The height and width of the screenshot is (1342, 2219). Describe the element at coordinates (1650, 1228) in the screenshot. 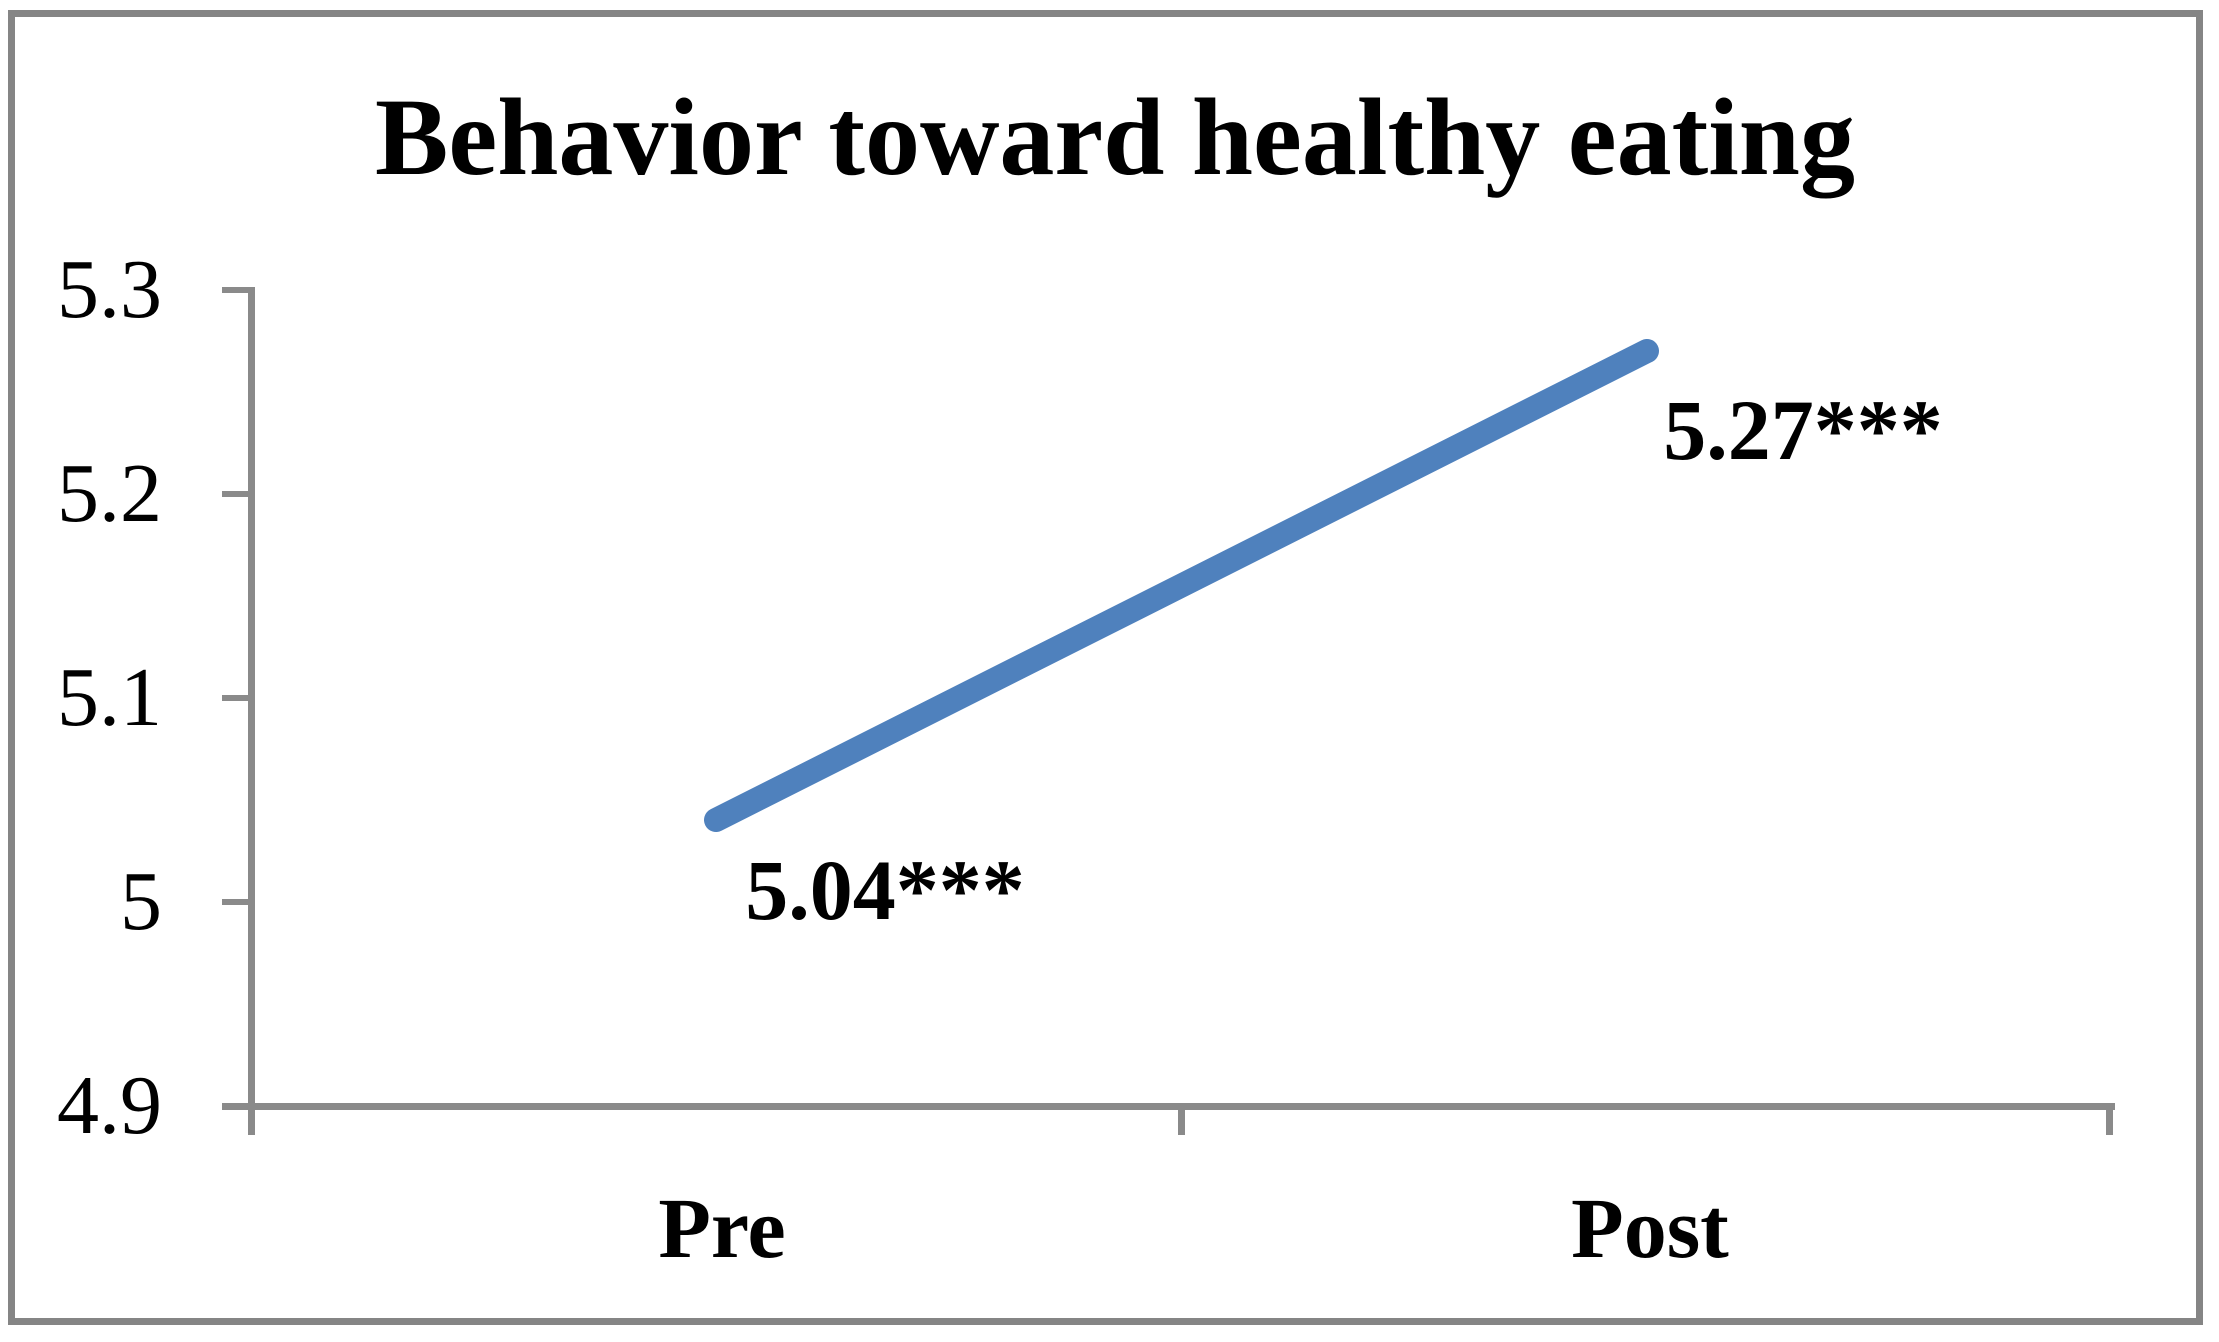

I see `x-axis-label-post: Post` at that location.